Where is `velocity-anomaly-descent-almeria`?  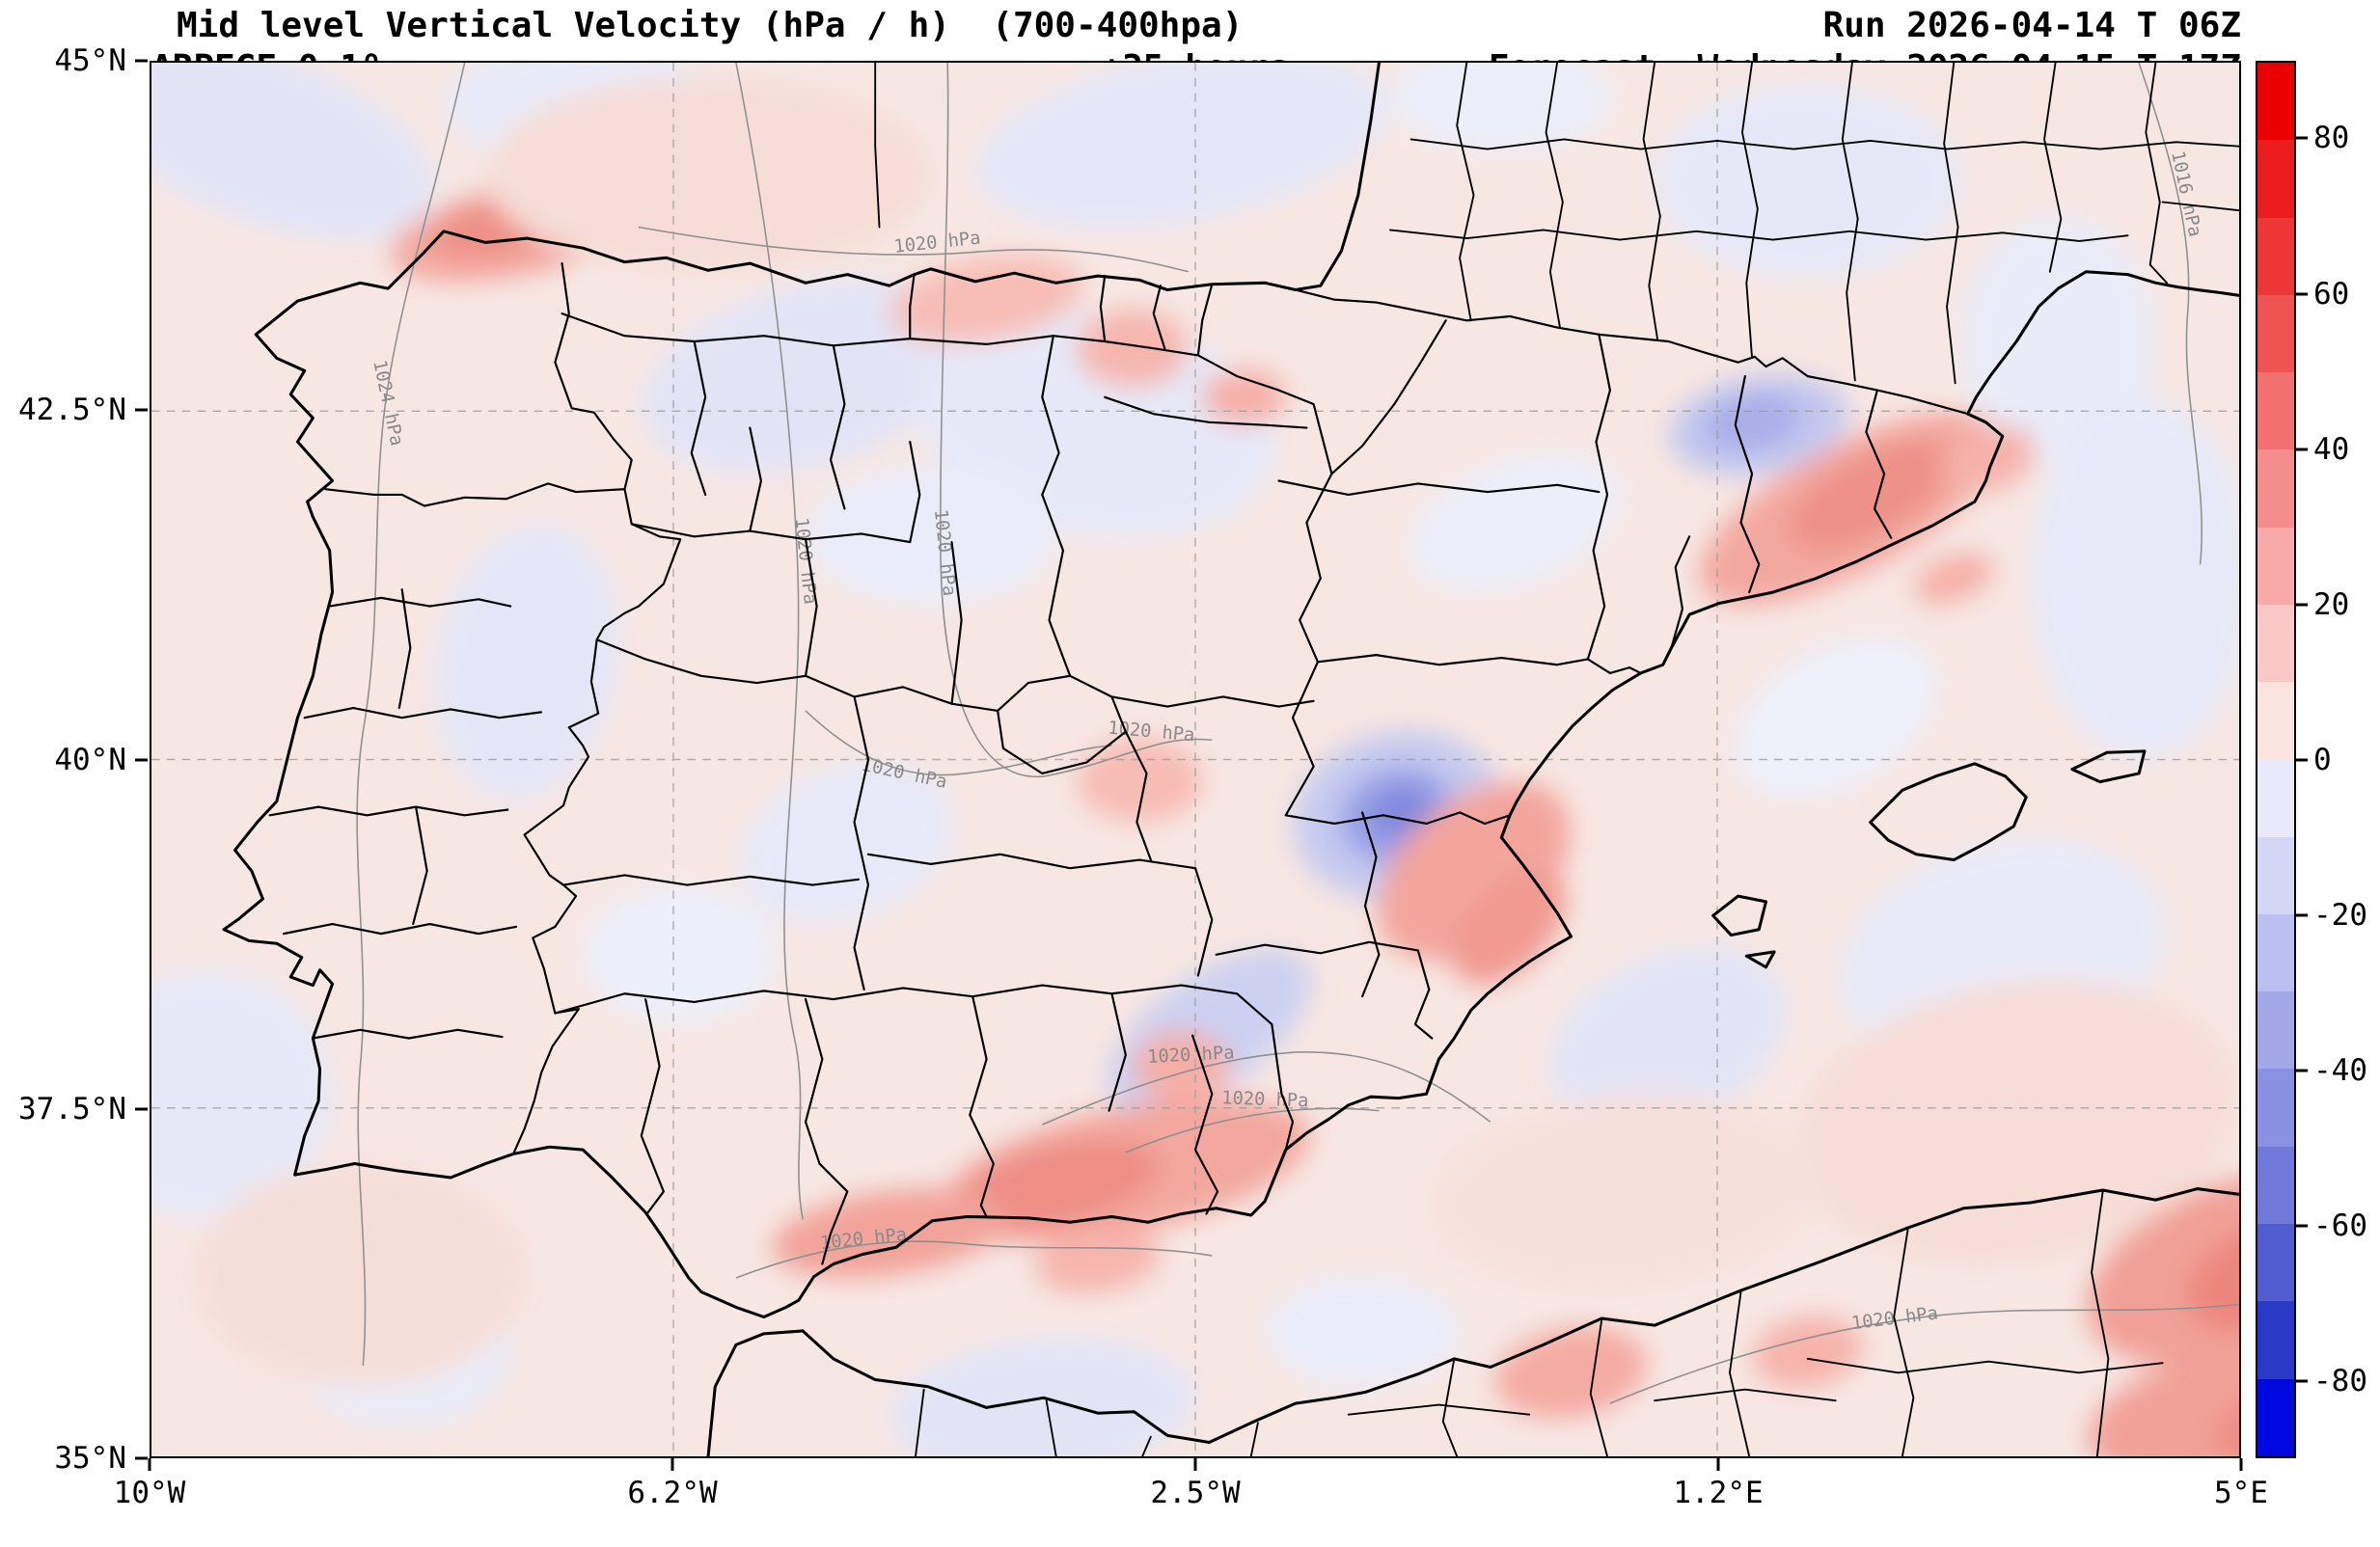
velocity-anomaly-descent-almeria is located at coordinates (1182, 1066).